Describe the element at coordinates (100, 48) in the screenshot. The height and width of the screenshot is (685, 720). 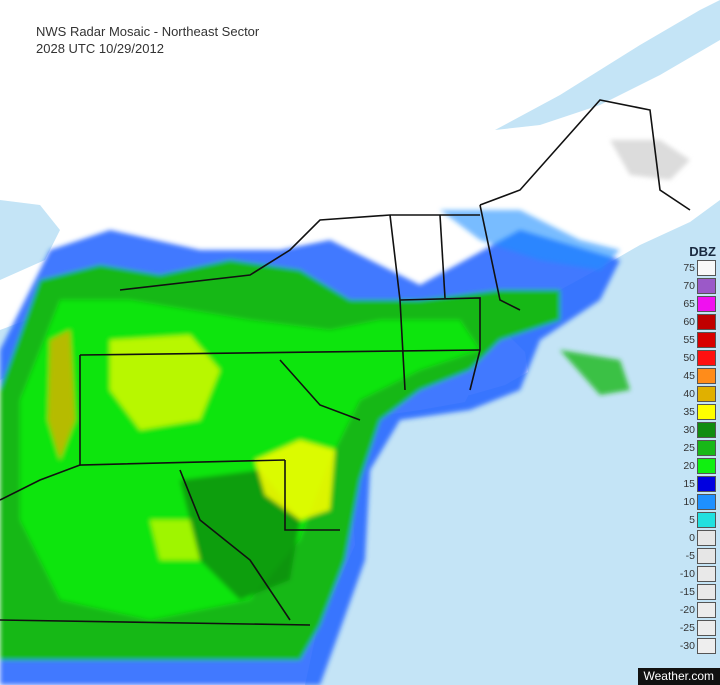
I see `map-timestamp: 2028 UTC 10/29/2012` at that location.